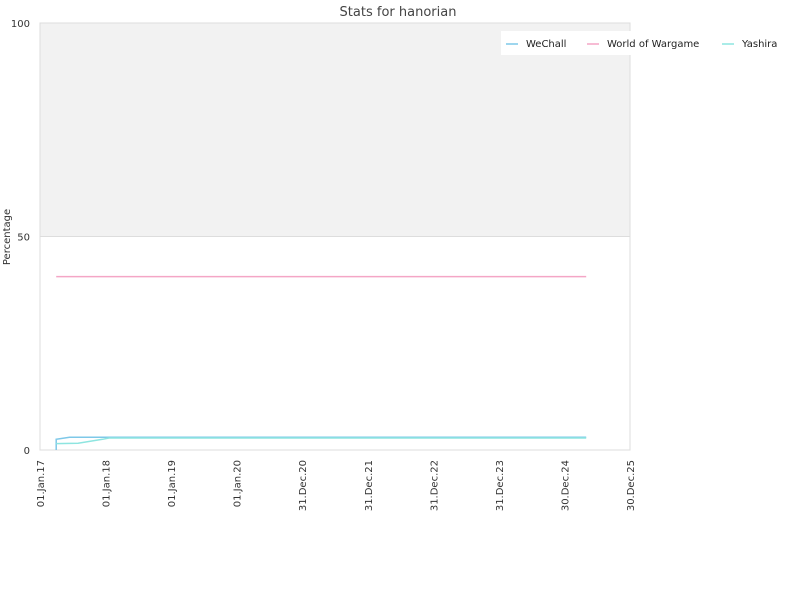 The height and width of the screenshot is (600, 800). I want to click on legend-label: World of Wargame, so click(653, 44).